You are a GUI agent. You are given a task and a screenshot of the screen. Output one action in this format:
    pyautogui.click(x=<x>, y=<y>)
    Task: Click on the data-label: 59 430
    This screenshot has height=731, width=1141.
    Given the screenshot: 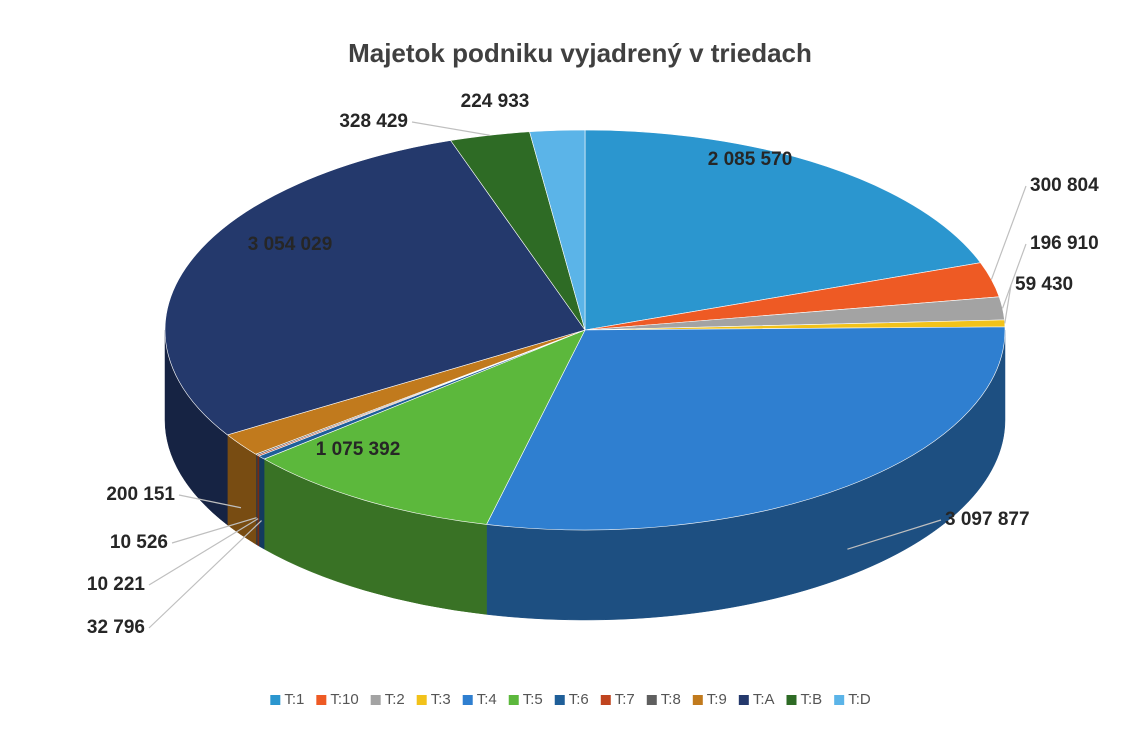 What is the action you would take?
    pyautogui.click(x=1044, y=284)
    